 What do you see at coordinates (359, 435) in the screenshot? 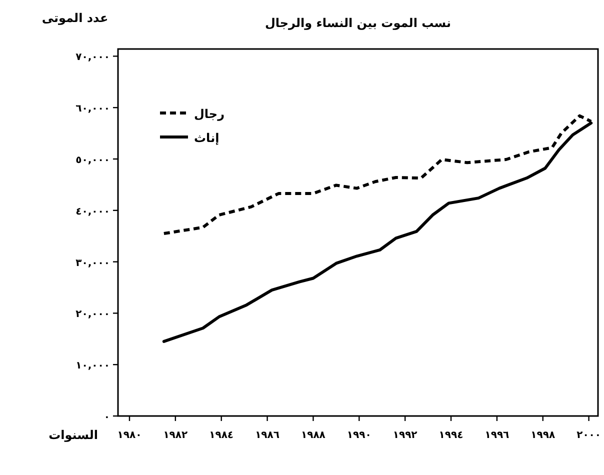
I see `x-tick-label: ١٩٩٠` at bounding box center [359, 435].